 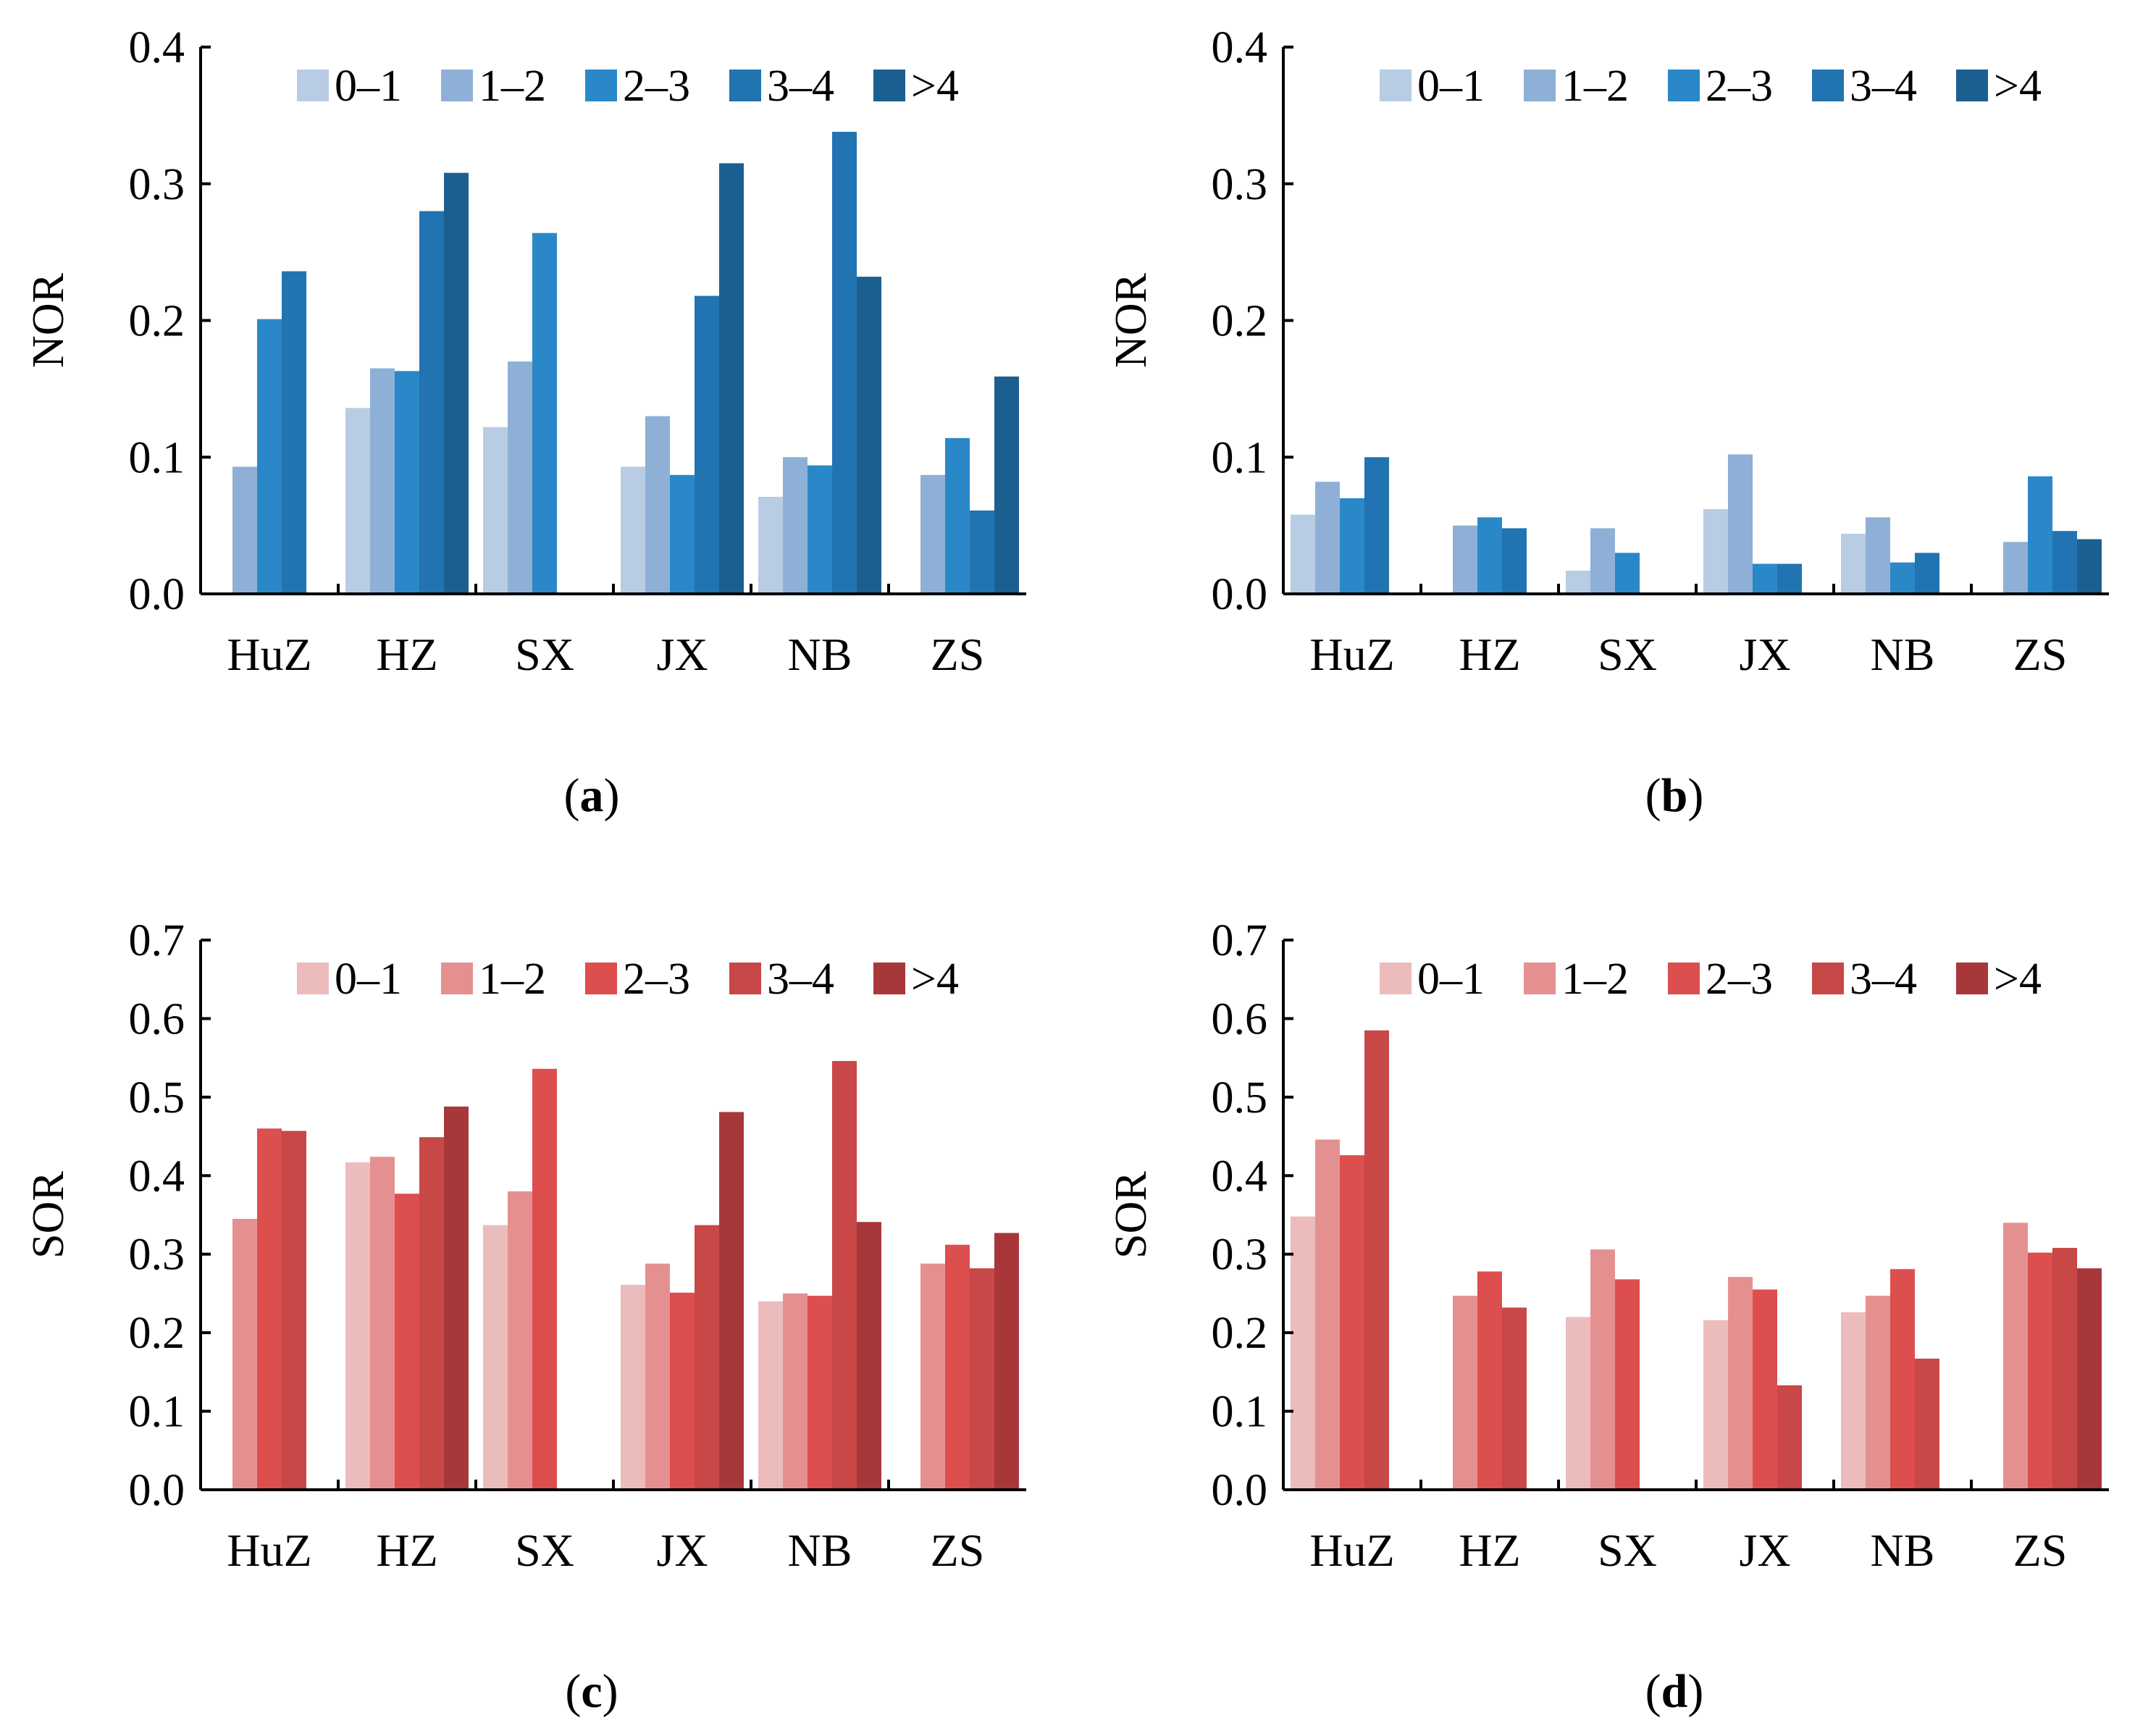 What do you see at coordinates (958, 654) in the screenshot?
I see `x-tick-label: ZS` at bounding box center [958, 654].